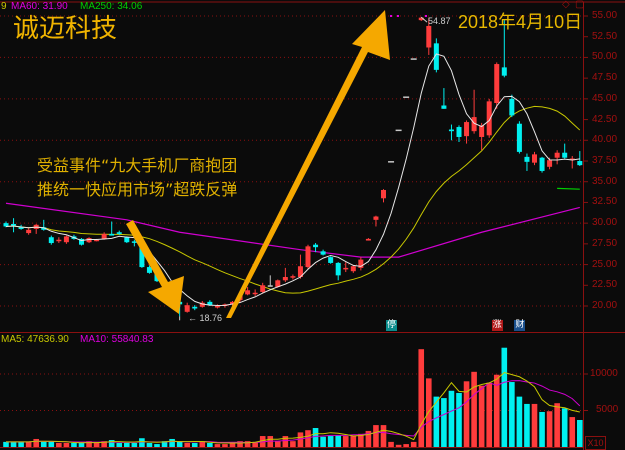 This screenshot has height=450, width=625. Describe the element at coordinates (205, 318) in the screenshot. I see `low-price-label: ← 18.76` at that location.